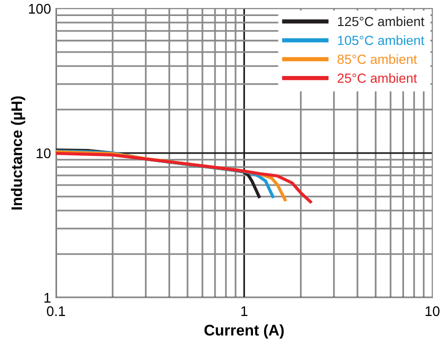 The width and height of the screenshot is (448, 342). I want to click on x-axis-title: Current (A), so click(244, 331).